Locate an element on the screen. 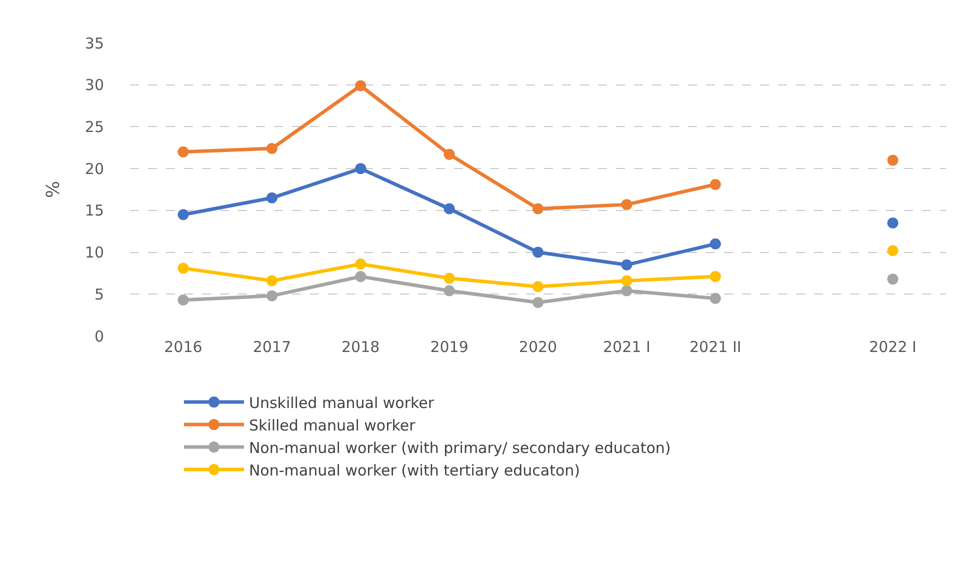 This screenshot has width=956, height=581. x-tick-label: 2022 I is located at coordinates (892, 347).